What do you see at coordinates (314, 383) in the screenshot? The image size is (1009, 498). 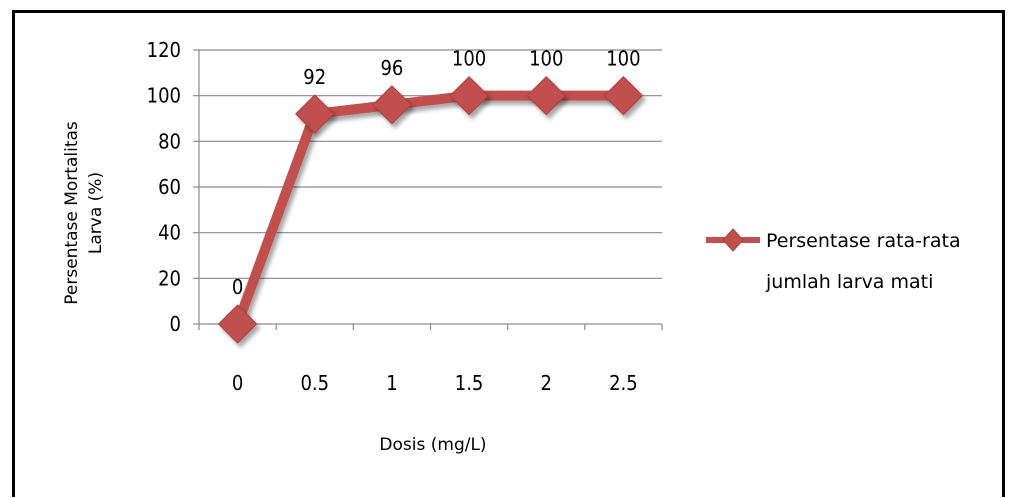 I see `x-tick-label: 0.5` at bounding box center [314, 383].